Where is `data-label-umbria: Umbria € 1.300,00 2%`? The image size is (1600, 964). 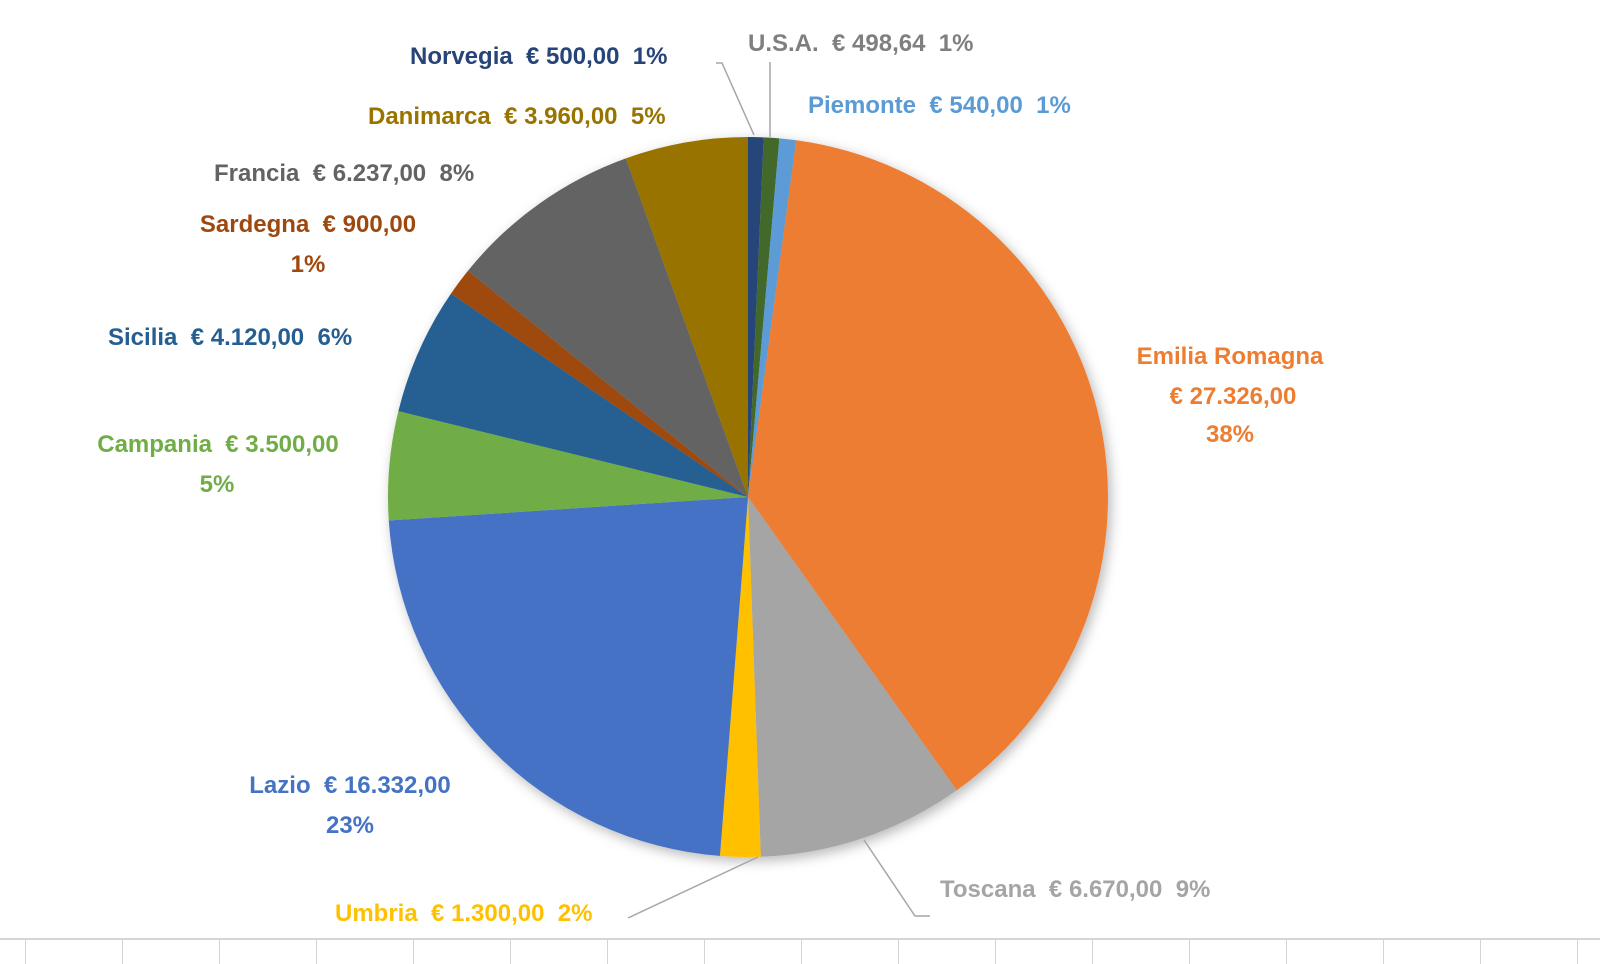 data-label-umbria: Umbria € 1.300,00 2% is located at coordinates (464, 913).